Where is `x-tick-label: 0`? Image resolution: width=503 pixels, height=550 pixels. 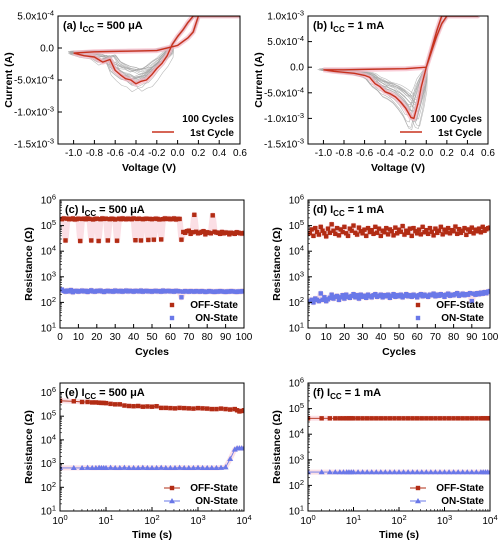 x-tick-label: 0 is located at coordinates (308, 337).